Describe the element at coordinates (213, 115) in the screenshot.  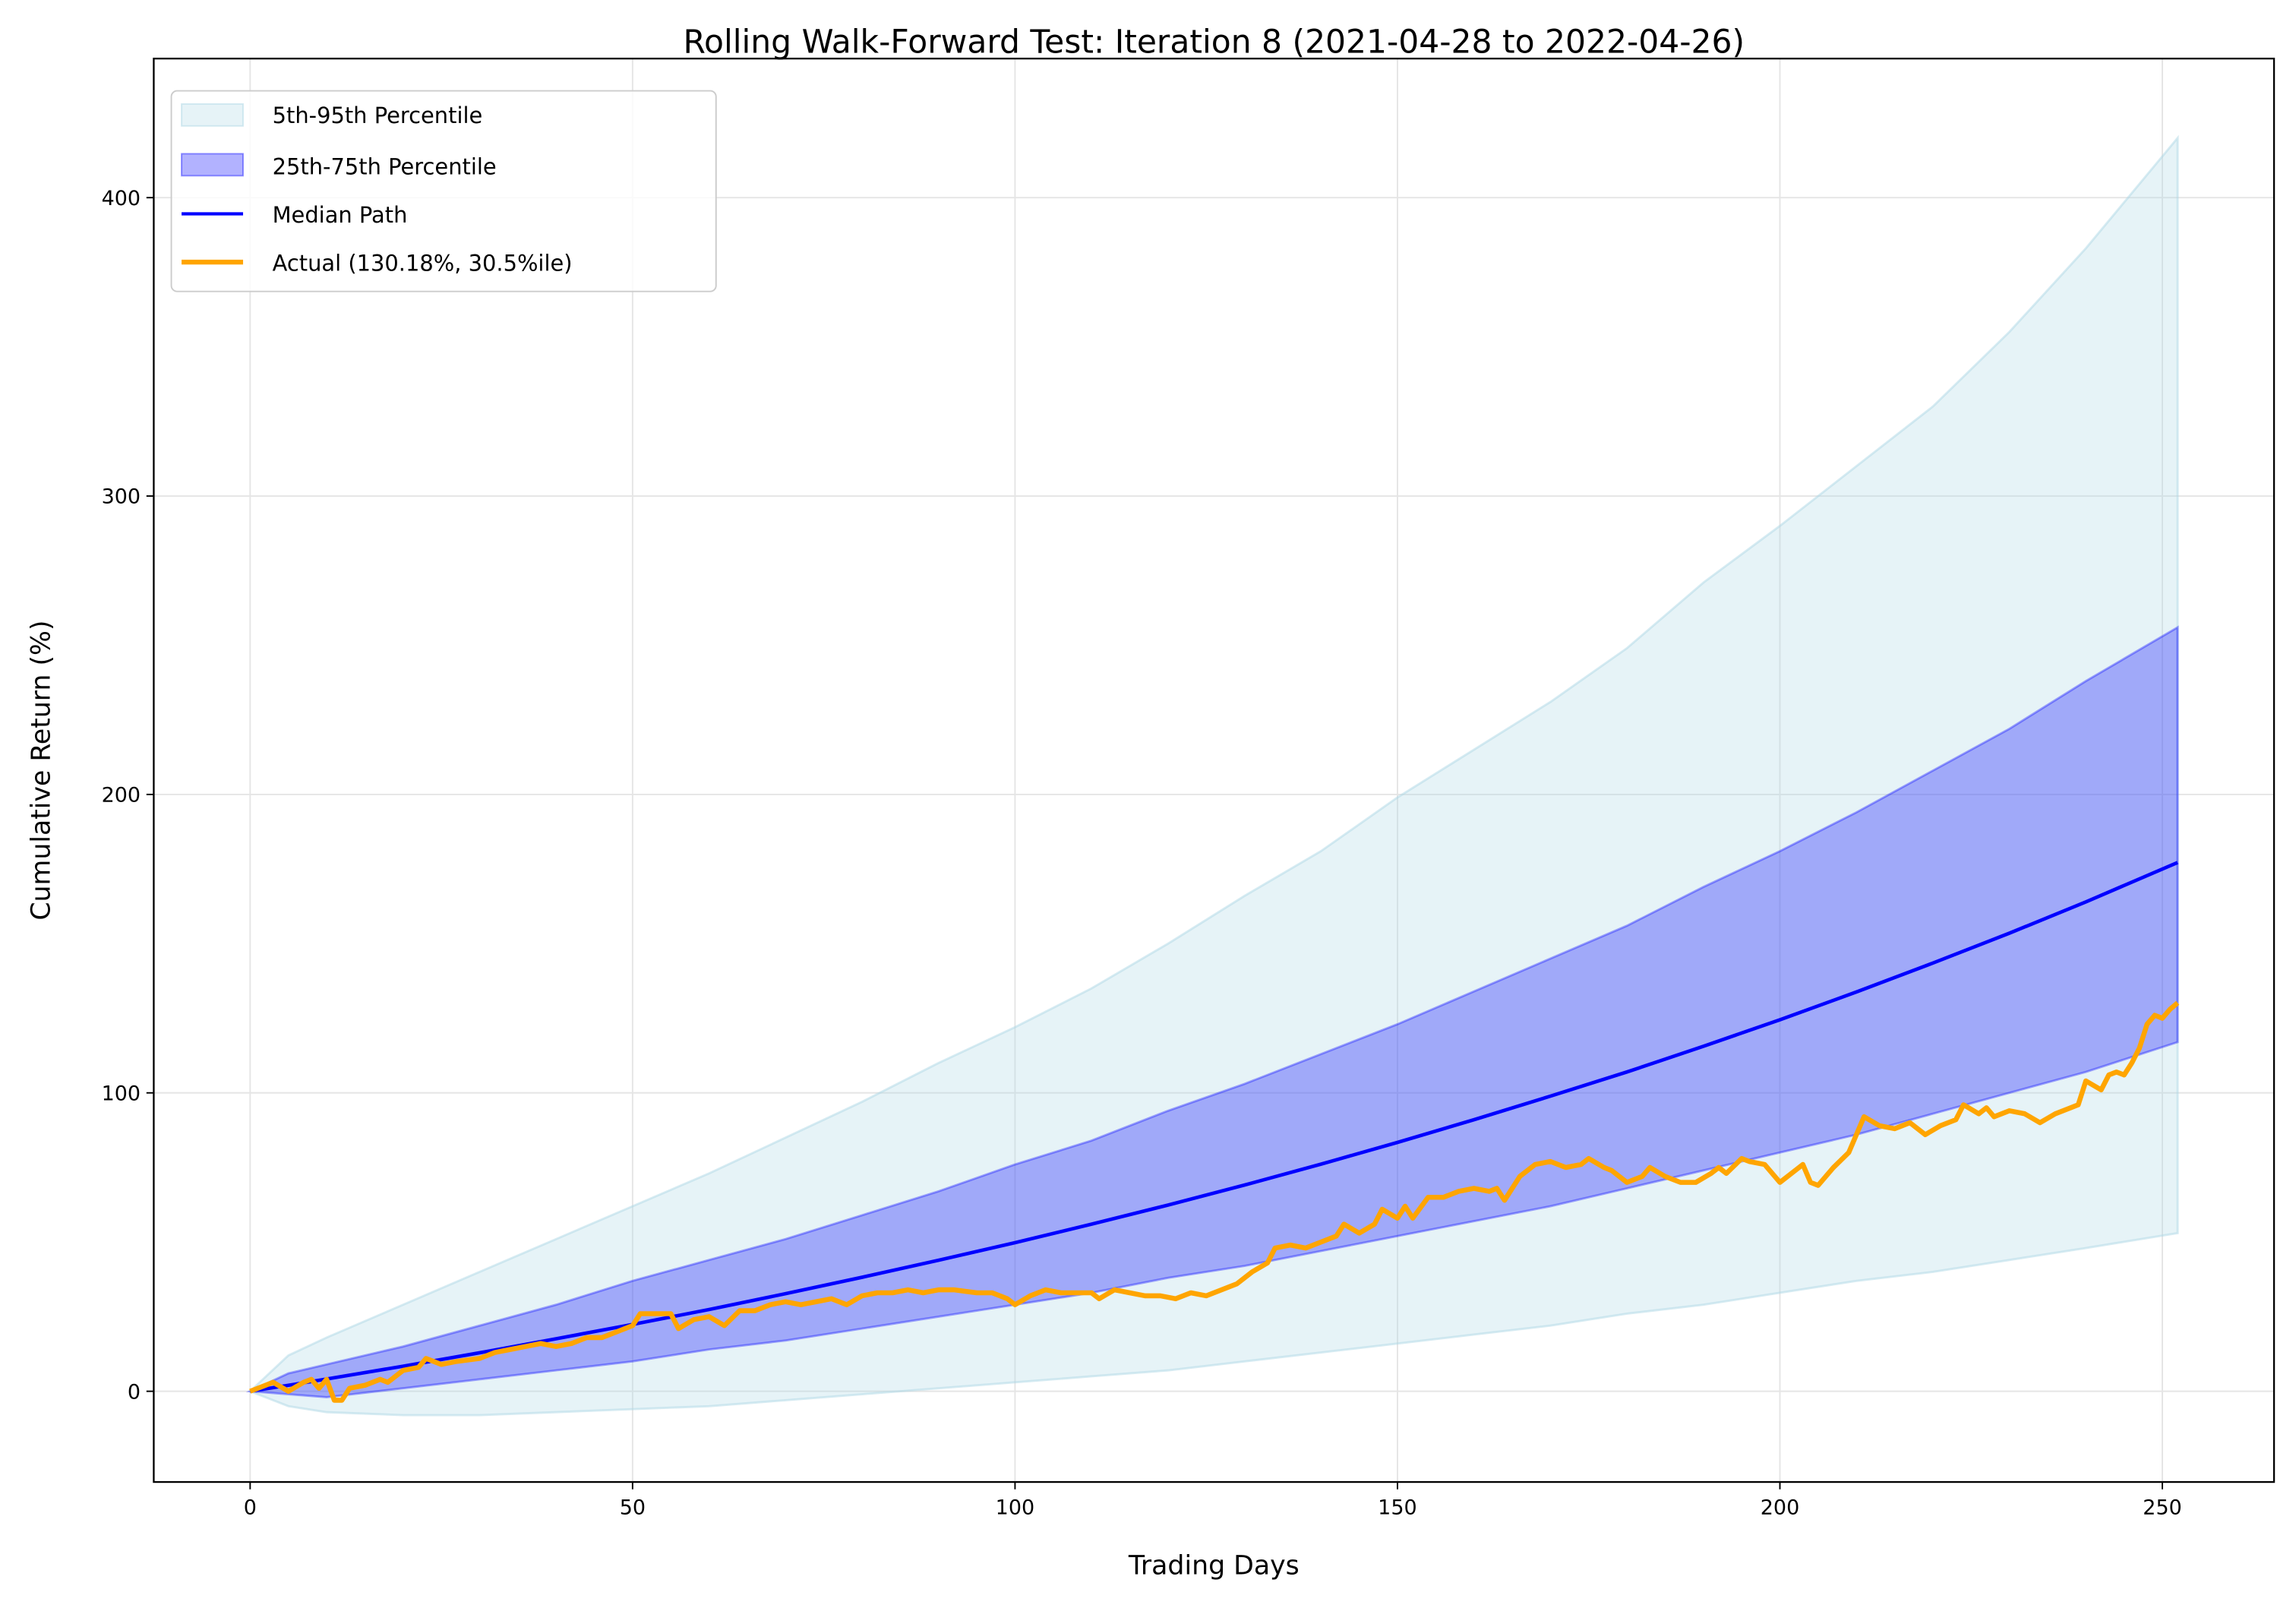
I see `legend-swatch-outer-band` at that location.